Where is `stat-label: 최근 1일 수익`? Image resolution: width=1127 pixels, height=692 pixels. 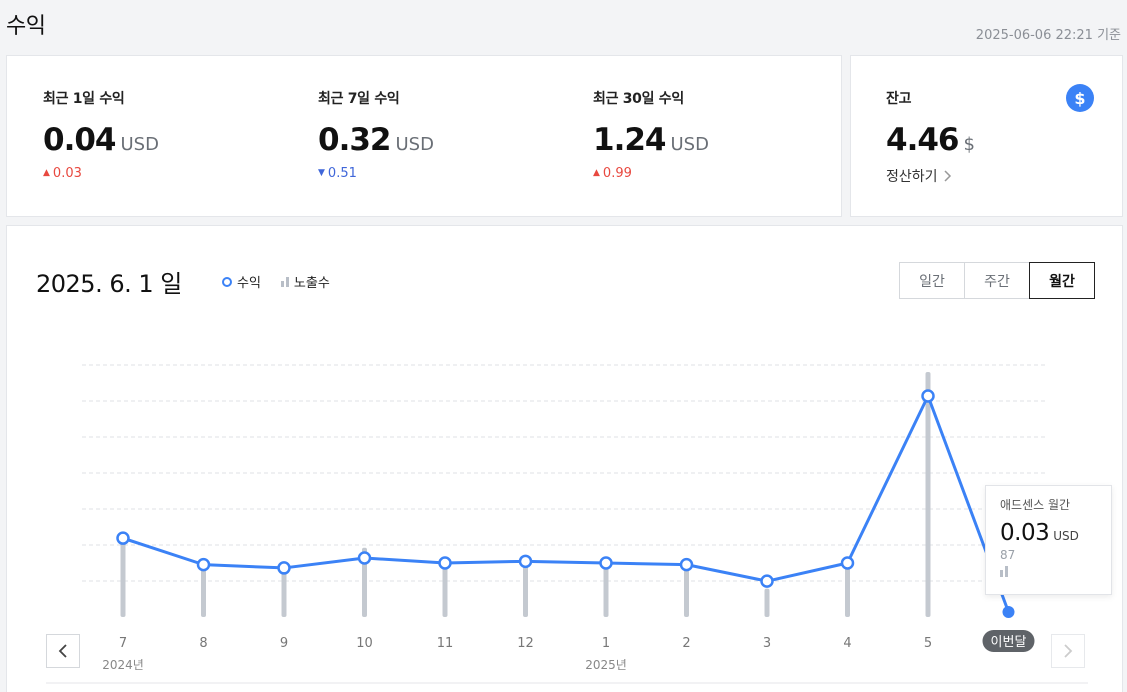 stat-label: 최근 1일 수익 is located at coordinates (84, 99).